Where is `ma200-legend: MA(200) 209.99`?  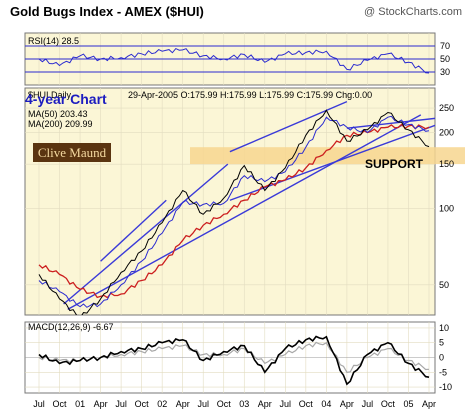
ma200-legend: MA(200) 209.99 is located at coordinates (60, 124).